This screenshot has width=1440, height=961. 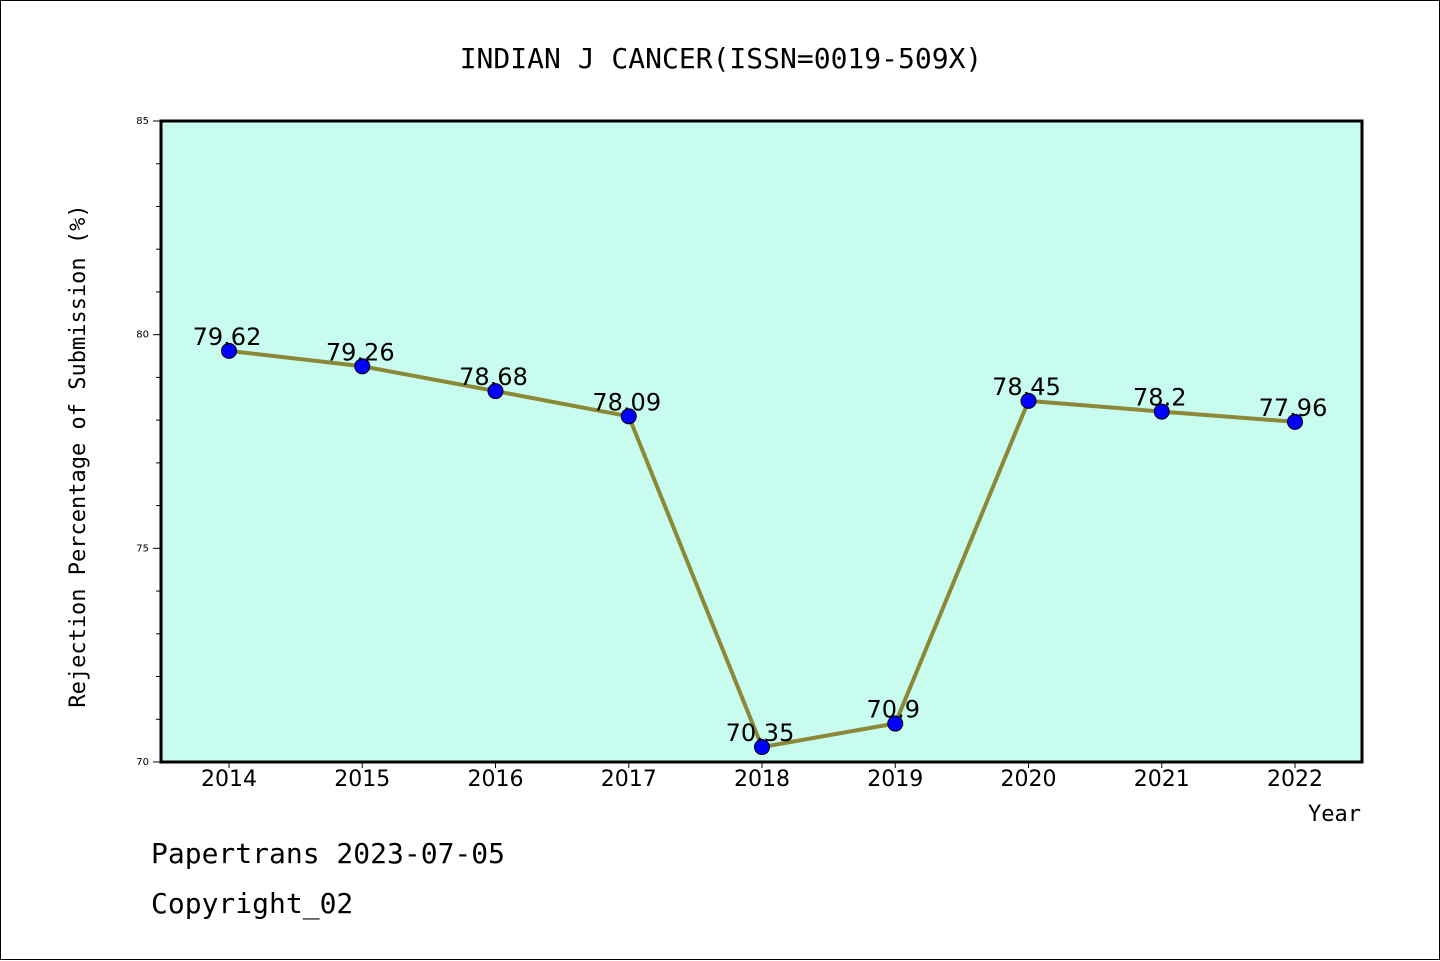 I want to click on x-tick-label: 2015, so click(x=362, y=779).